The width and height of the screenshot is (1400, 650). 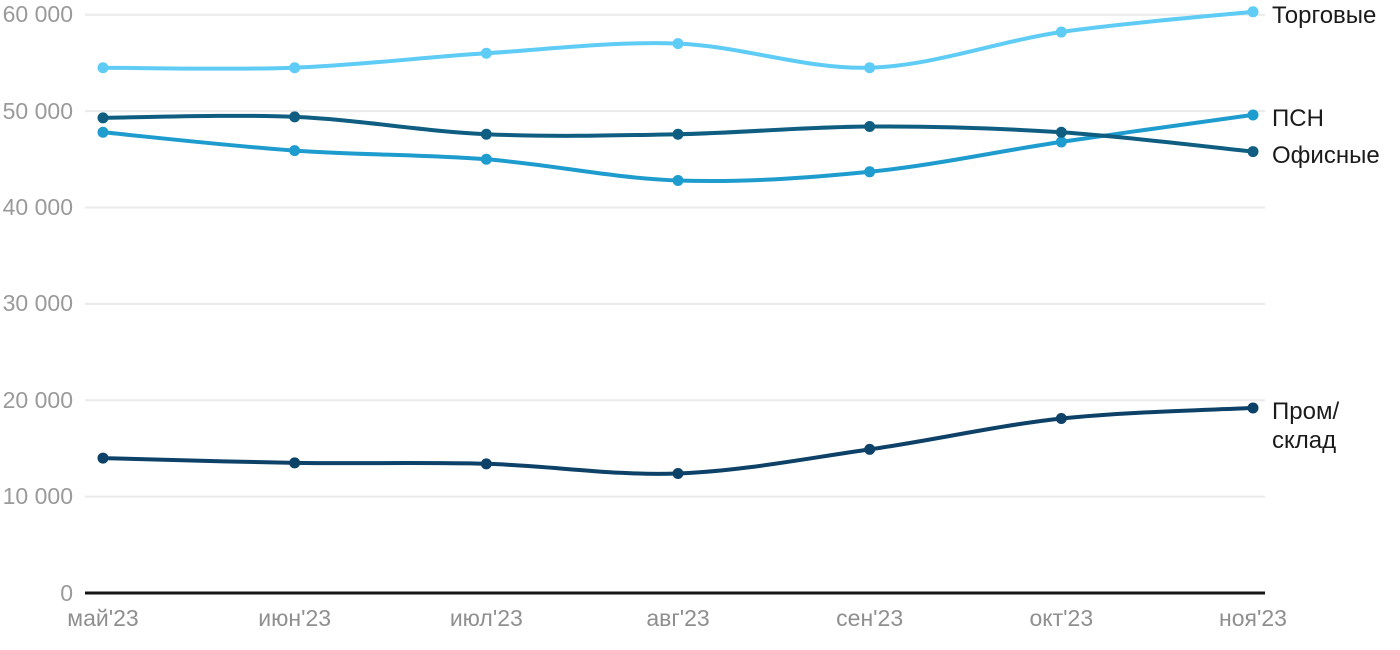 What do you see at coordinates (486, 618) in the screenshot?
I see `x-axis-tick-label: июл'23` at bounding box center [486, 618].